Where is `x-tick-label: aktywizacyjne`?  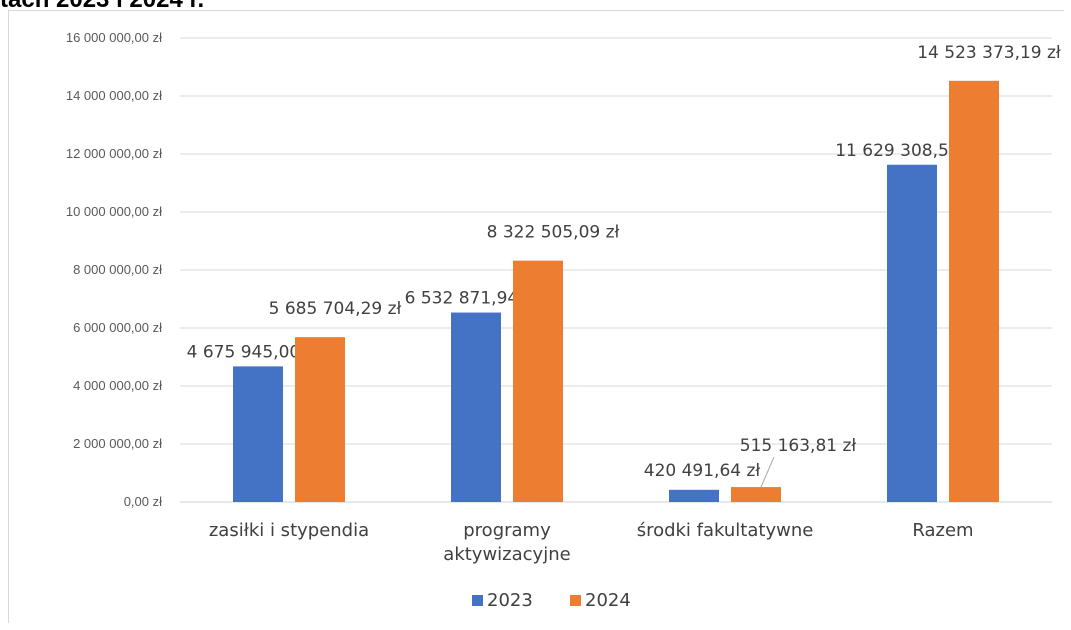
x-tick-label: aktywizacyjne is located at coordinates (506, 554).